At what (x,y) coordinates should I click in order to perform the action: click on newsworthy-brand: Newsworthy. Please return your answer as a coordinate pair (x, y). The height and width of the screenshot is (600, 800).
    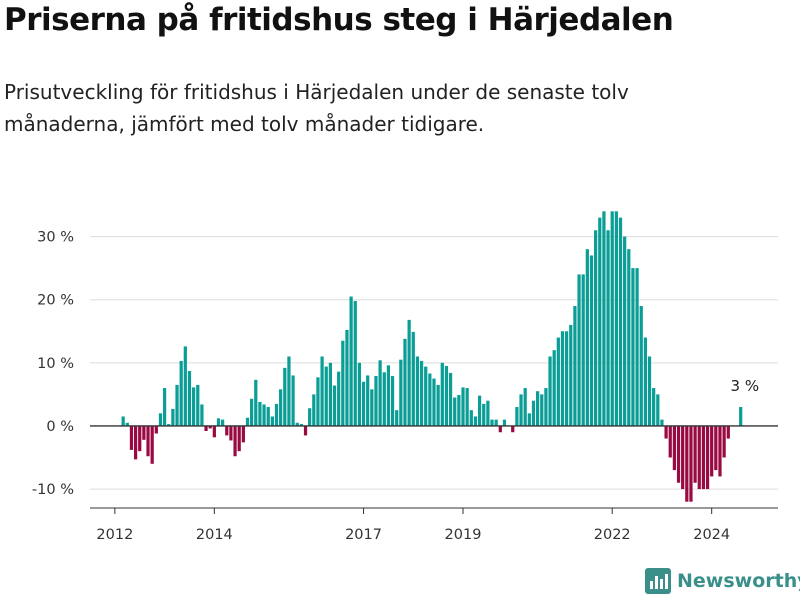
    Looking at the image, I should click on (722, 581).